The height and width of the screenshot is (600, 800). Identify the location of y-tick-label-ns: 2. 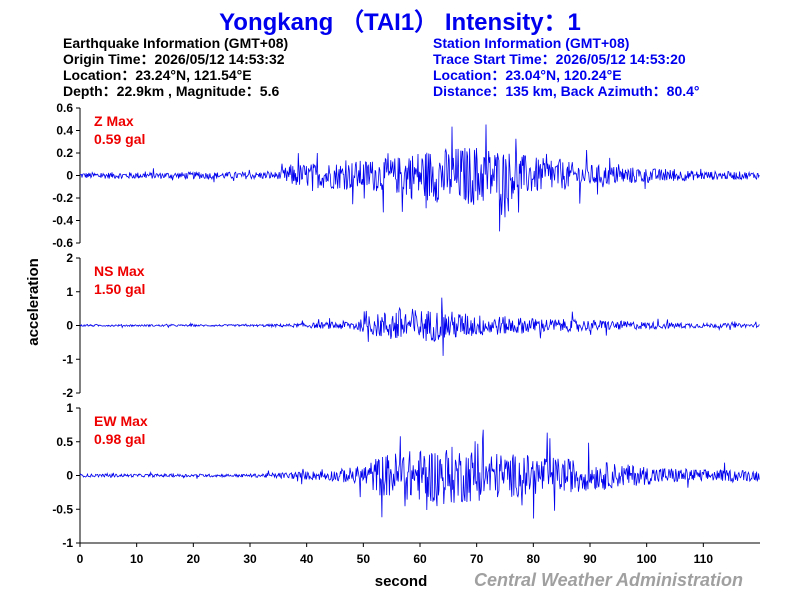
(69, 258).